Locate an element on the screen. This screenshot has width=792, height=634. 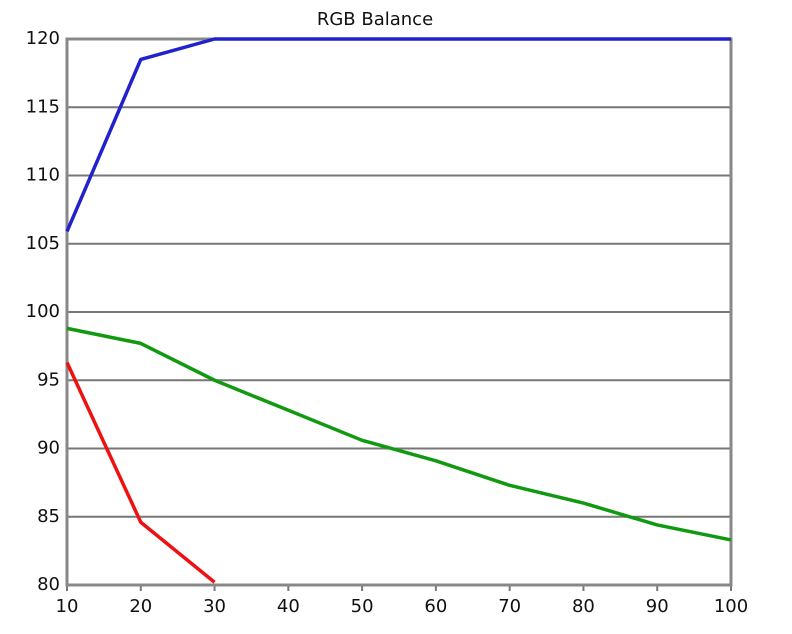
x-tick-label: 100 is located at coordinates (731, 606).